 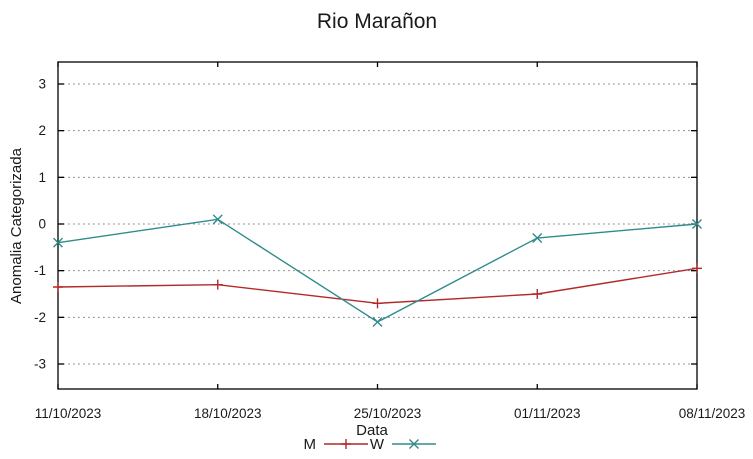 What do you see at coordinates (372, 430) in the screenshot?
I see `x-axis-label: Data` at bounding box center [372, 430].